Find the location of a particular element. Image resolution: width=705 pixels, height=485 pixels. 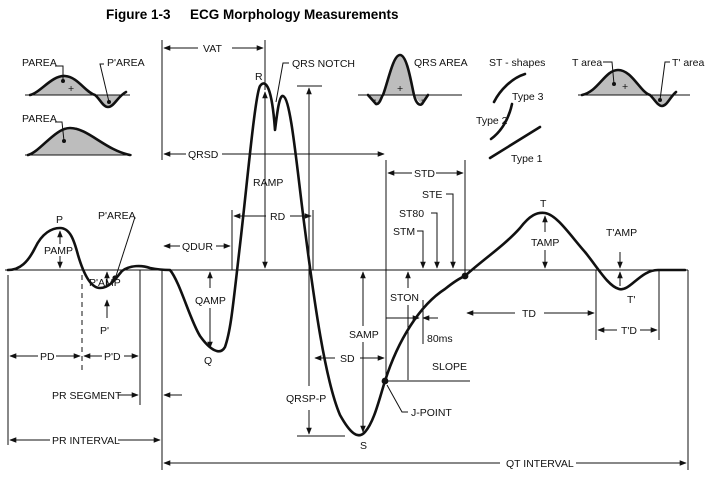

p-prime-d-label: P'D is located at coordinates (112, 357).